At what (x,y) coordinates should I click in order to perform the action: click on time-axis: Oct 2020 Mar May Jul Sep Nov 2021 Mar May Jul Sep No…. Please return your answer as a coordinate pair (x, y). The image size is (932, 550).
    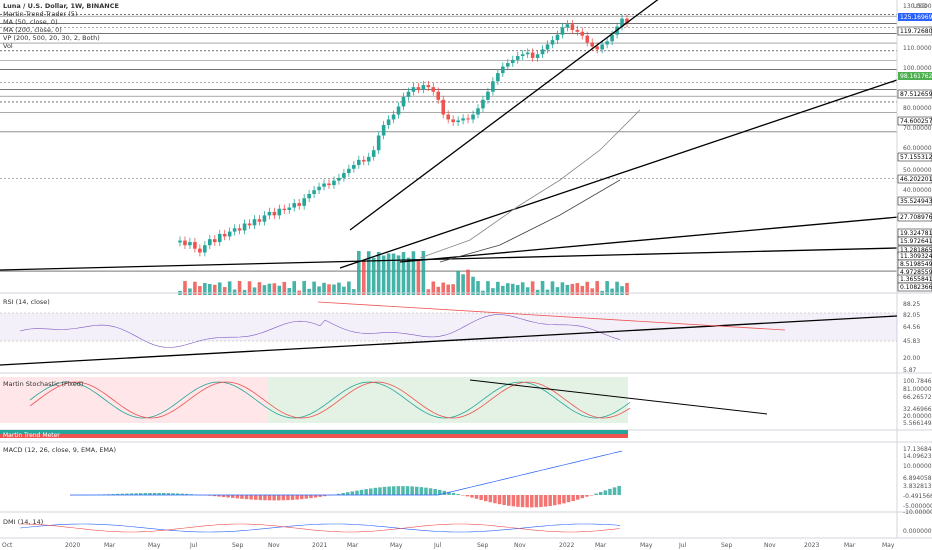
    Looking at the image, I should click on (448, 545).